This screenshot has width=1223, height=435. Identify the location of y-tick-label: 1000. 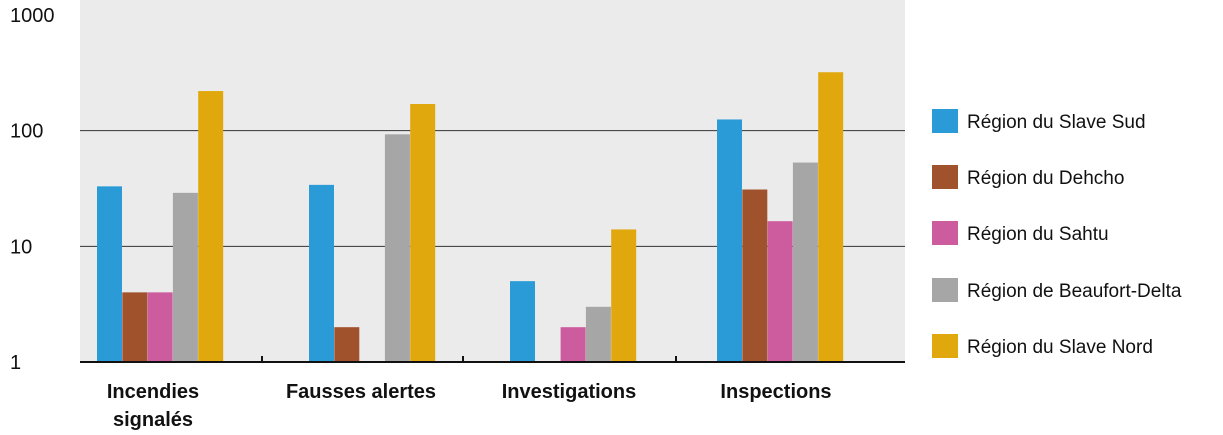
(32, 16).